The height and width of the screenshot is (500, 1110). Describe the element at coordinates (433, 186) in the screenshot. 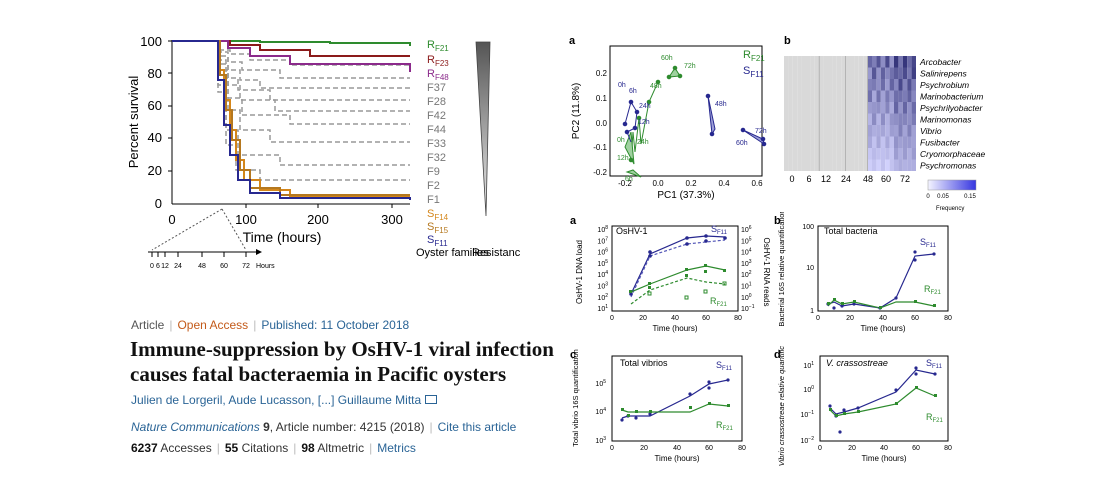

I see `family-label-f2: F2` at that location.